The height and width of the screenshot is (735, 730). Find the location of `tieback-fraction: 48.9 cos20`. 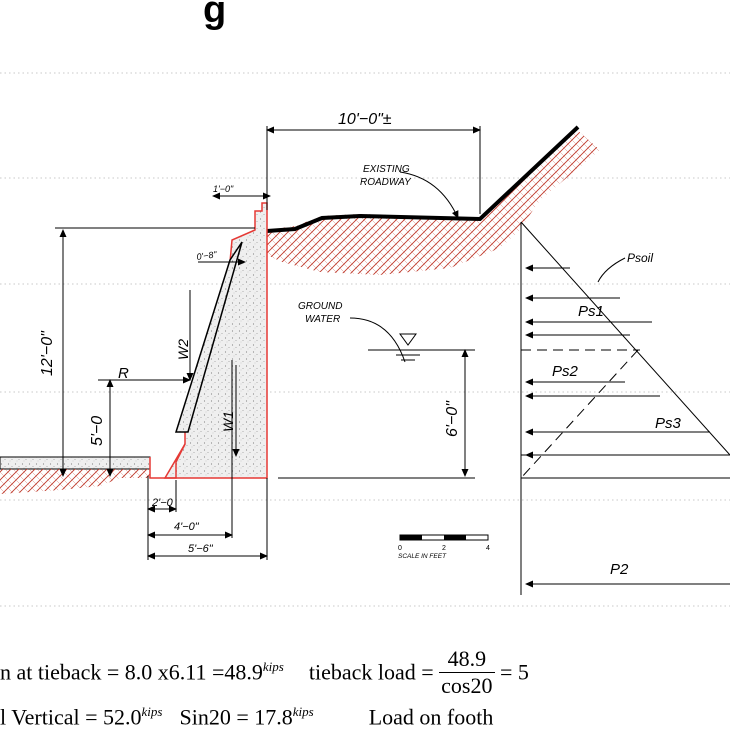

tieback-fraction: 48.9 cos20 is located at coordinates (467, 672).